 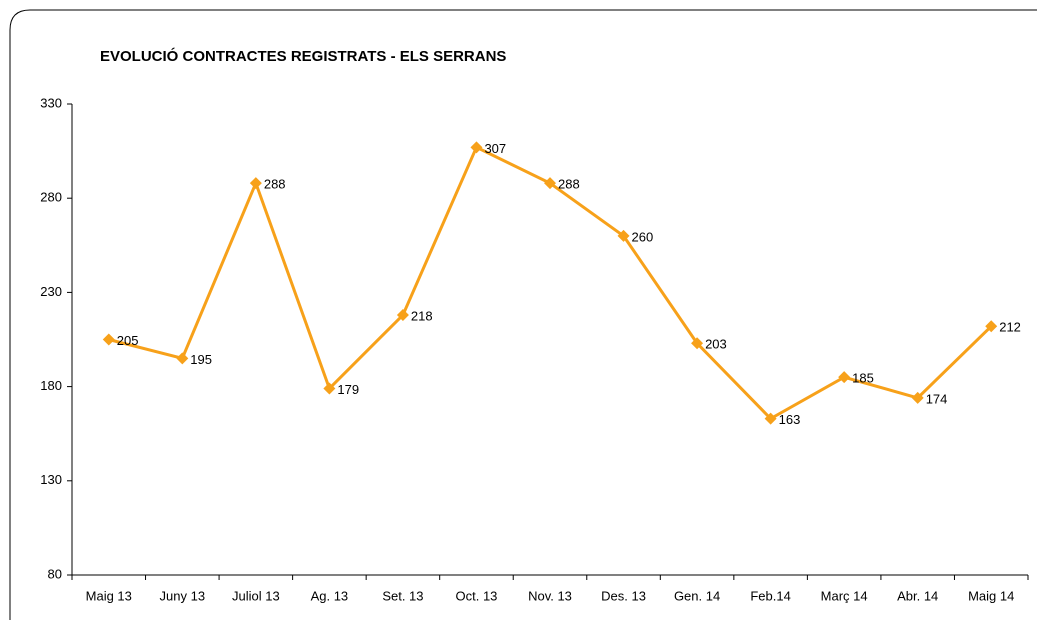 What do you see at coordinates (643, 236) in the screenshot?
I see `data-label: 260` at bounding box center [643, 236].